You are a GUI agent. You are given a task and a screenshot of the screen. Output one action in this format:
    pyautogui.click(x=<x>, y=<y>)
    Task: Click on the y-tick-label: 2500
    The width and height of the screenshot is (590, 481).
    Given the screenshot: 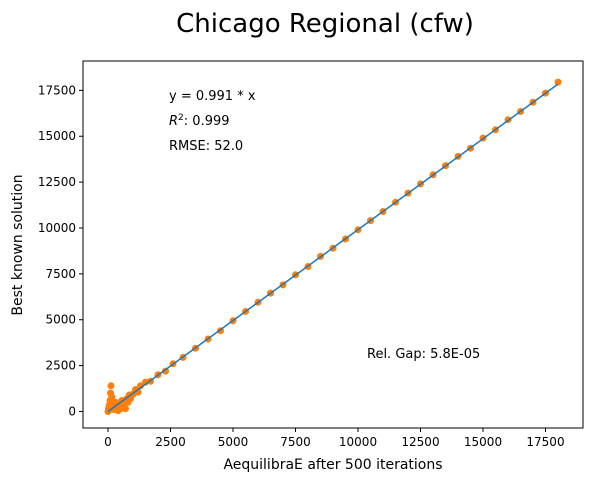 What is the action you would take?
    pyautogui.click(x=60, y=366)
    